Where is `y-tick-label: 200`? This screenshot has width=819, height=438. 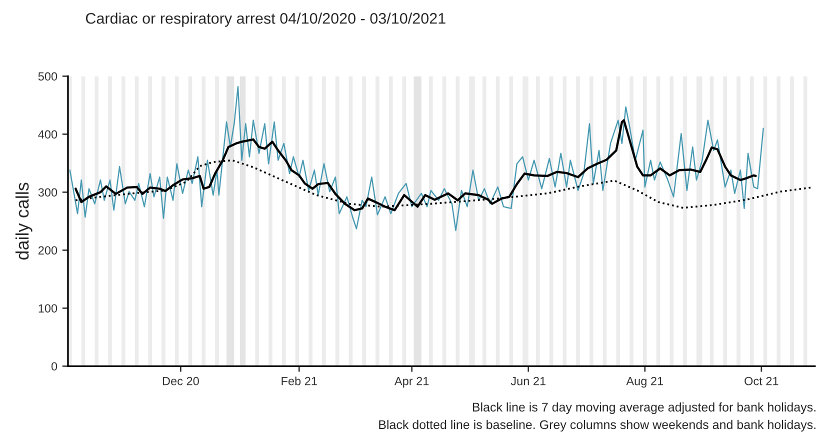 y-tick-label: 200 is located at coordinates (48, 250).